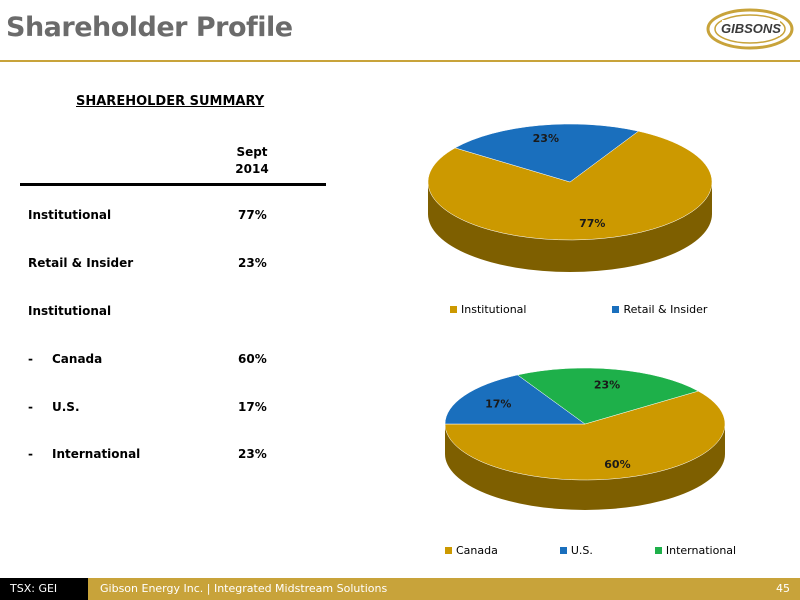  What do you see at coordinates (617, 464) in the screenshot?
I see `pie-data-label: 60%` at bounding box center [617, 464].